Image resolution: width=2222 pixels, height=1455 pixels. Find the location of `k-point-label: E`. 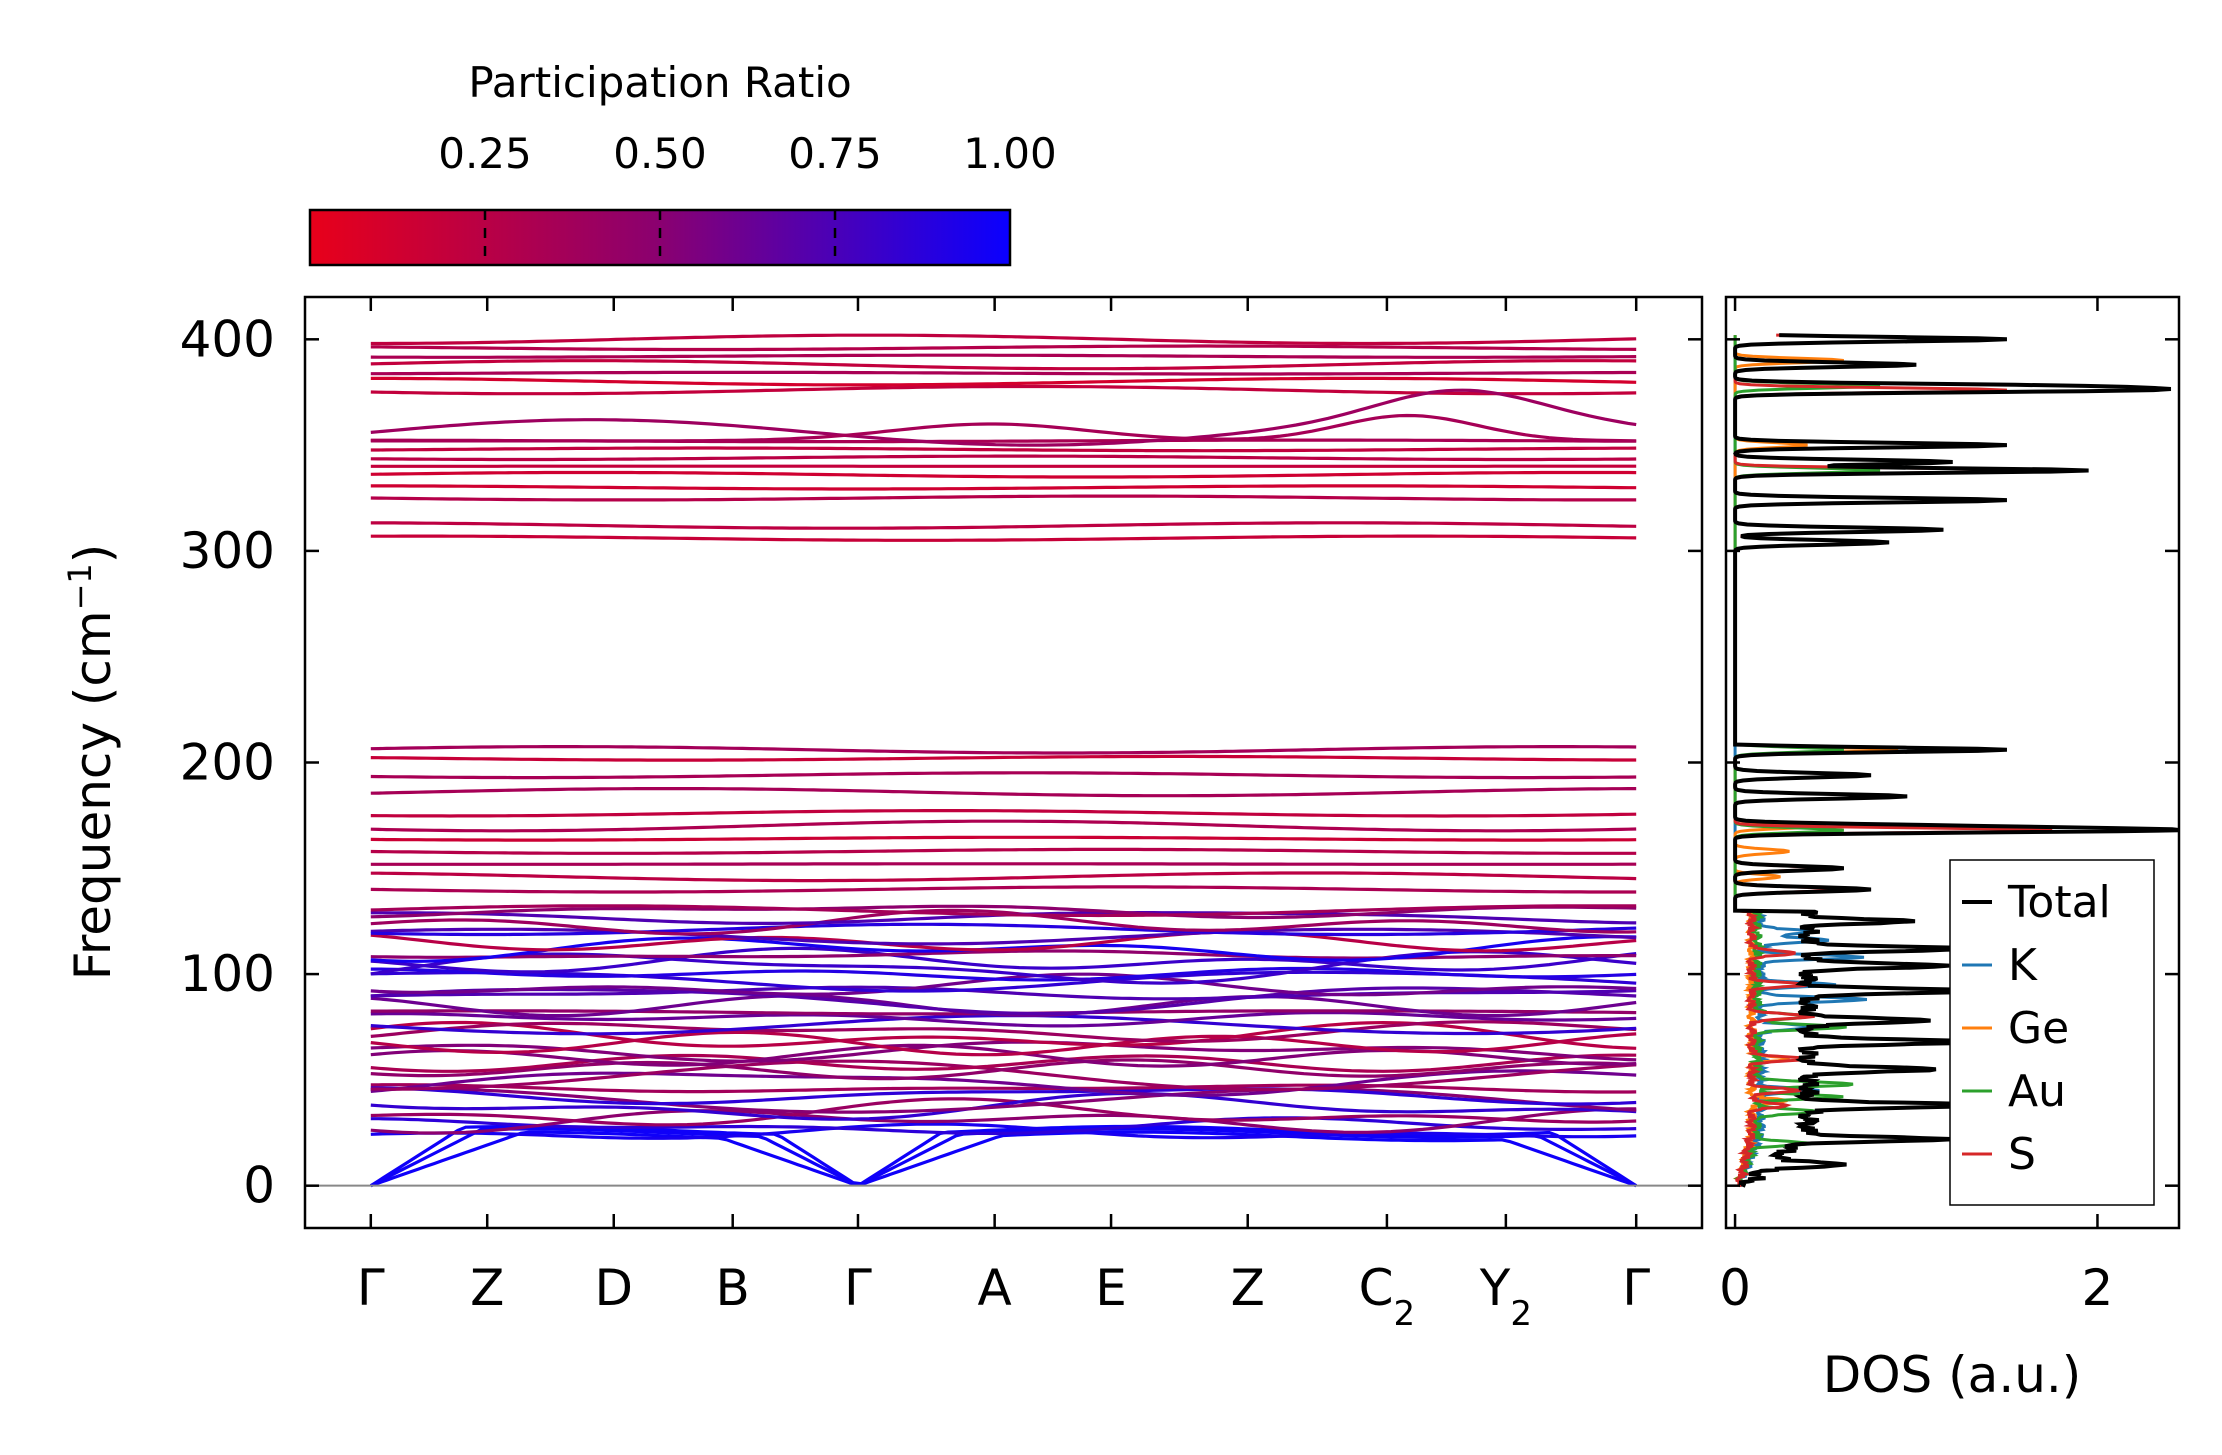

k-point-label: E is located at coordinates (1111, 1288).